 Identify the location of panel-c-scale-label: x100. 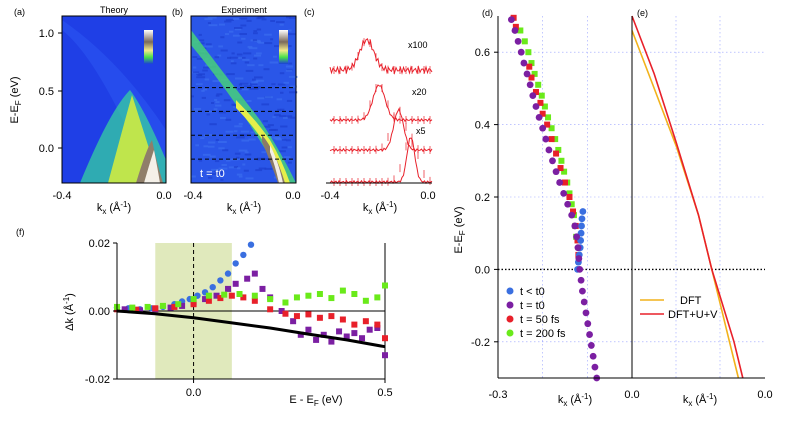
(418, 45).